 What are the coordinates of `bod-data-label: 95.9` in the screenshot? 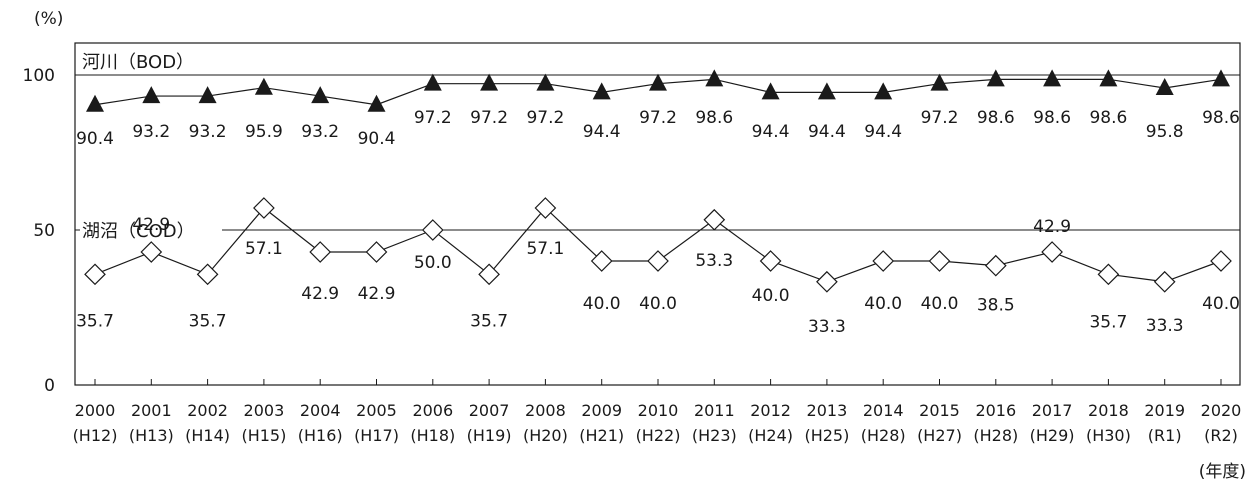 It's located at (264, 132).